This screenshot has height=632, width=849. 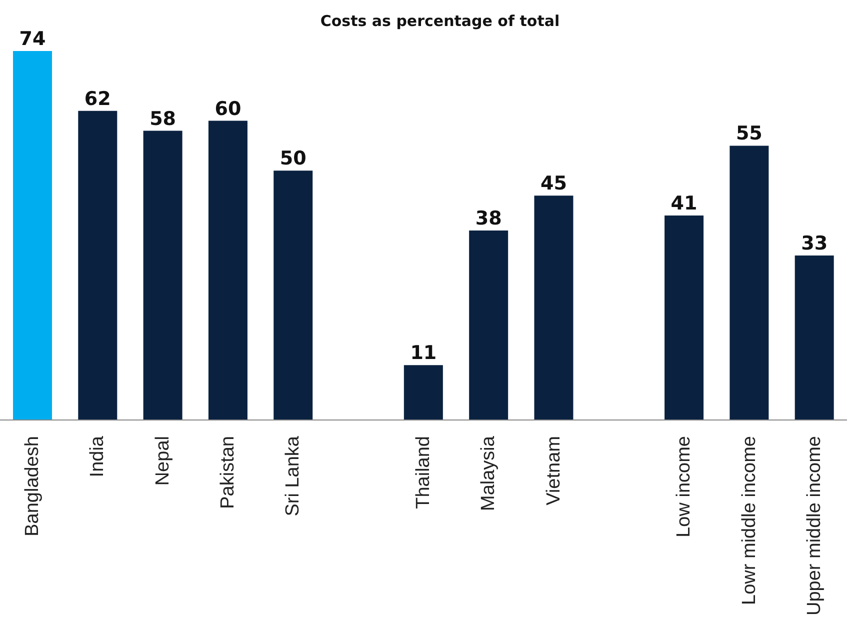 What do you see at coordinates (684, 203) in the screenshot?
I see `data-label: 41` at bounding box center [684, 203].